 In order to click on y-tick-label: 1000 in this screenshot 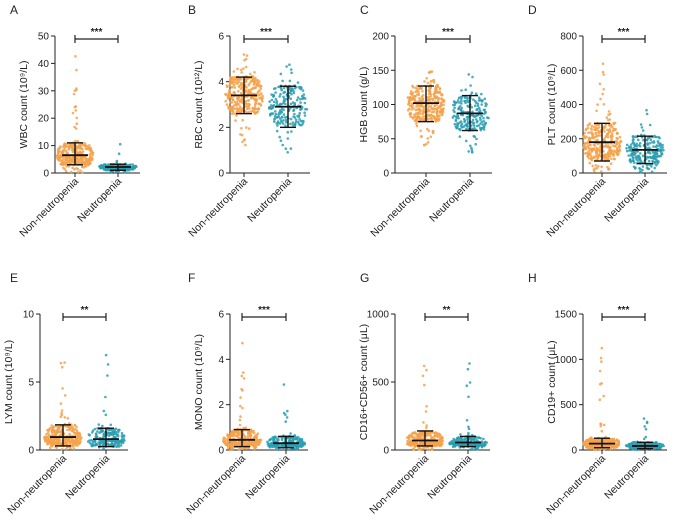, I will do `click(378, 315)`.